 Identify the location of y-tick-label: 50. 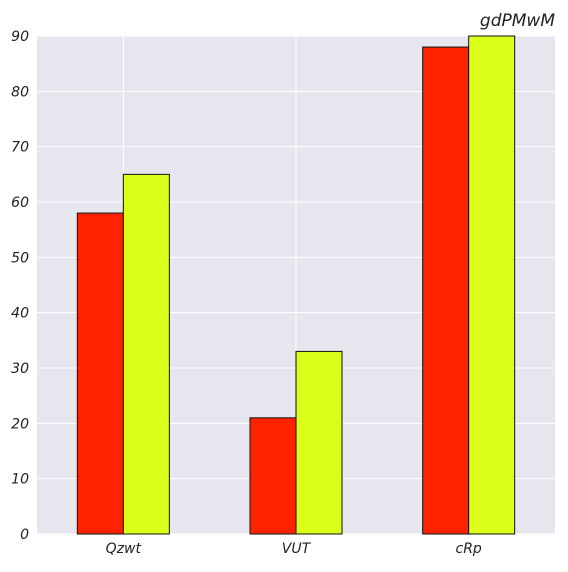
(20, 258).